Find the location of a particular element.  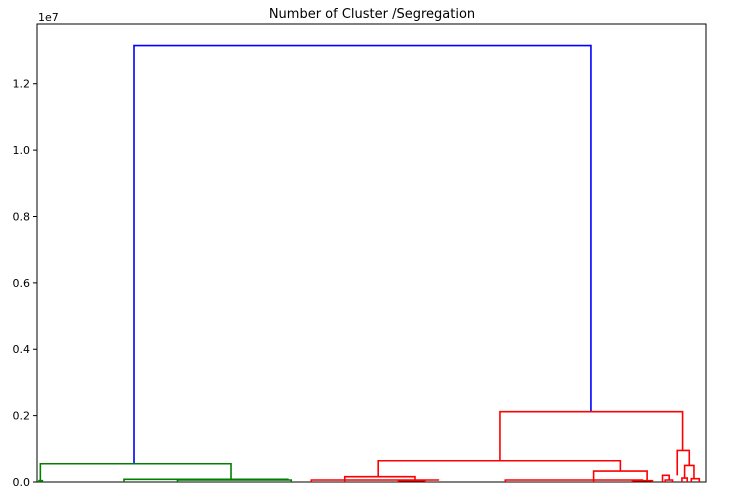

y-tick-label: 0.8 is located at coordinates (22, 216).